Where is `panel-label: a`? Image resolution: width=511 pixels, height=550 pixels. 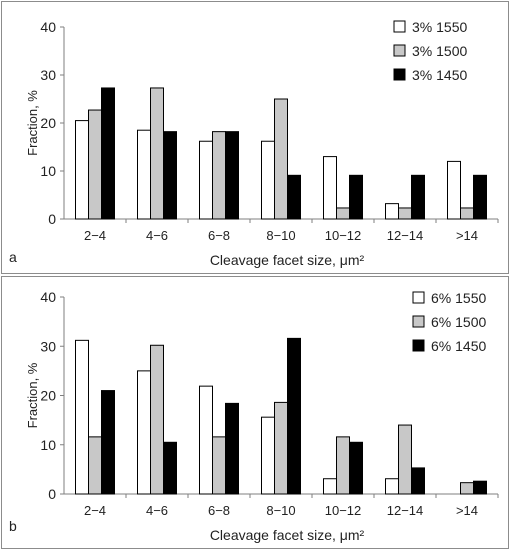 panel-label: a is located at coordinates (13, 257).